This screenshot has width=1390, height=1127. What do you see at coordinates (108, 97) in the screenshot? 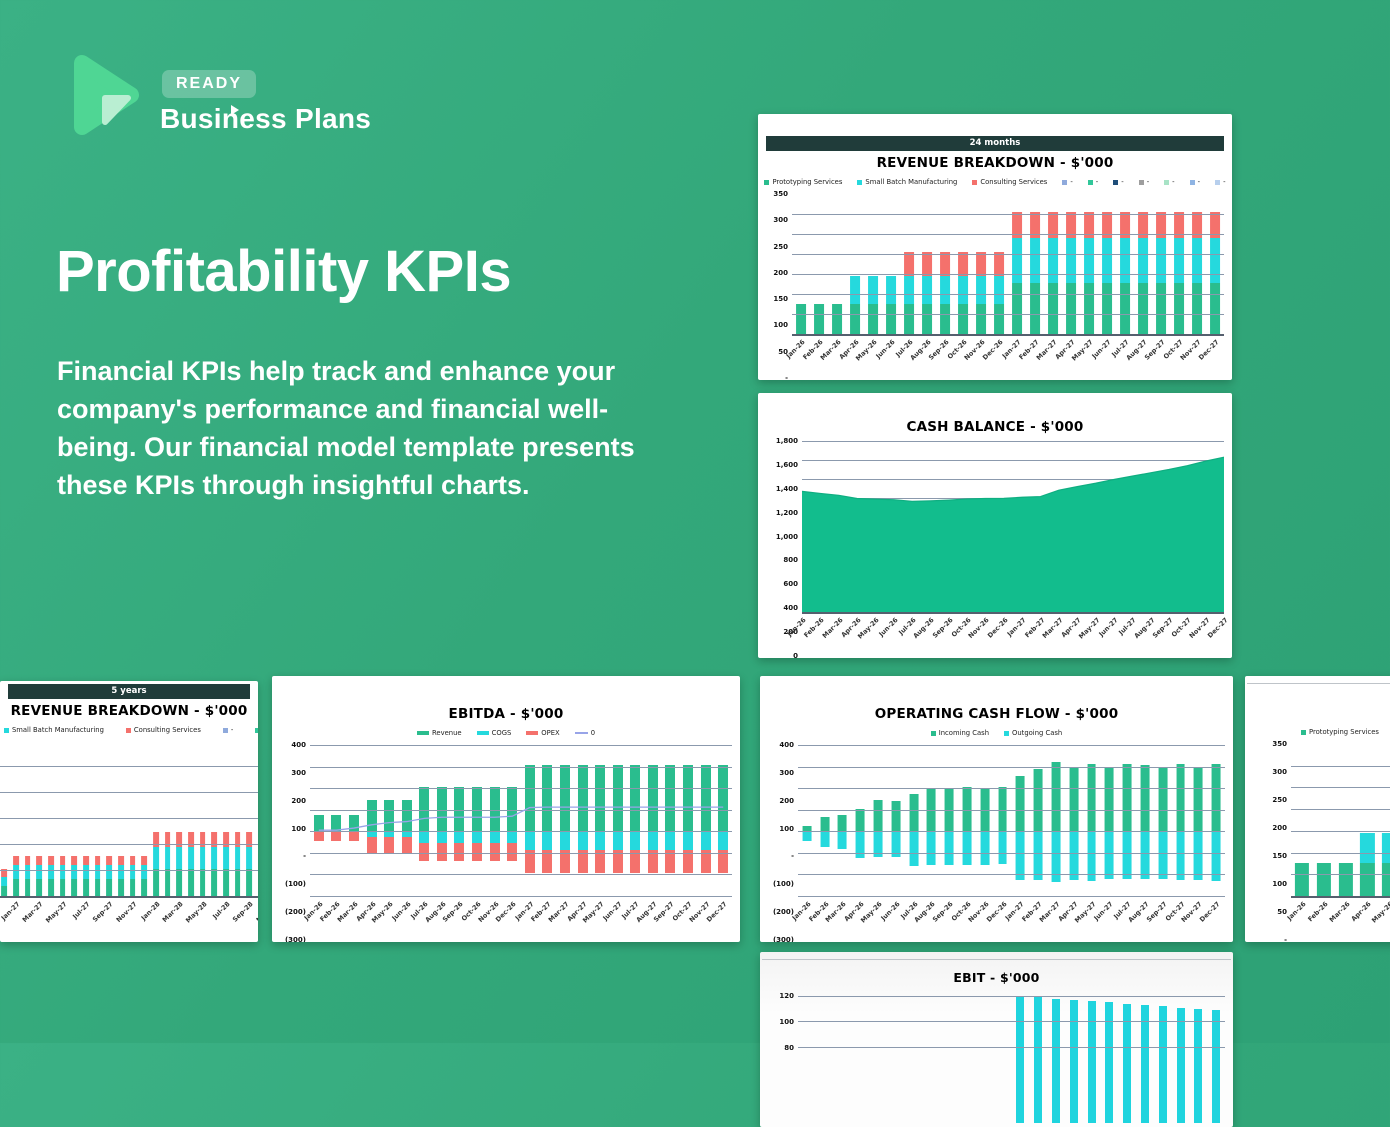
I see `brand-logo` at bounding box center [108, 97].